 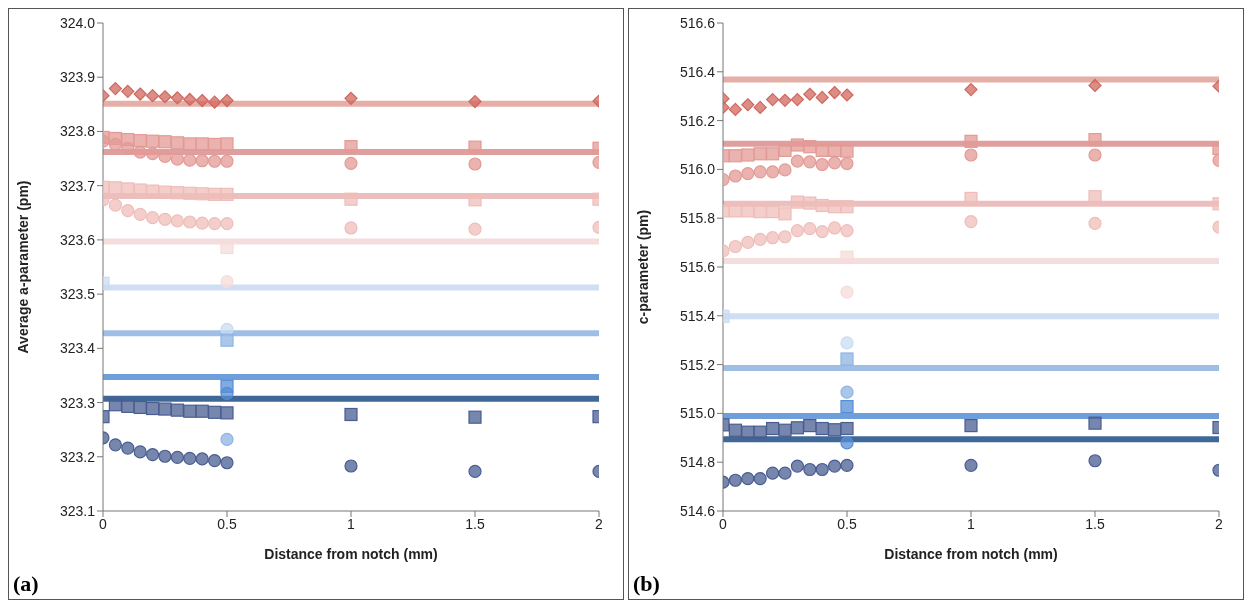 What do you see at coordinates (77, 22) in the screenshot?
I see `y-tick-label: 324.0` at bounding box center [77, 22].